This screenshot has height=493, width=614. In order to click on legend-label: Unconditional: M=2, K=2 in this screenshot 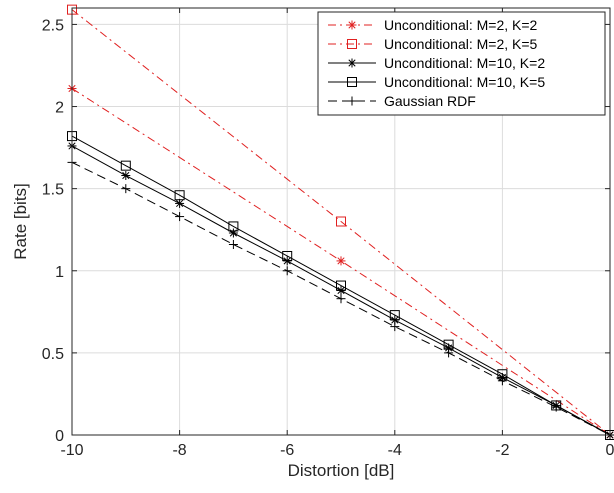, I will do `click(461, 25)`.